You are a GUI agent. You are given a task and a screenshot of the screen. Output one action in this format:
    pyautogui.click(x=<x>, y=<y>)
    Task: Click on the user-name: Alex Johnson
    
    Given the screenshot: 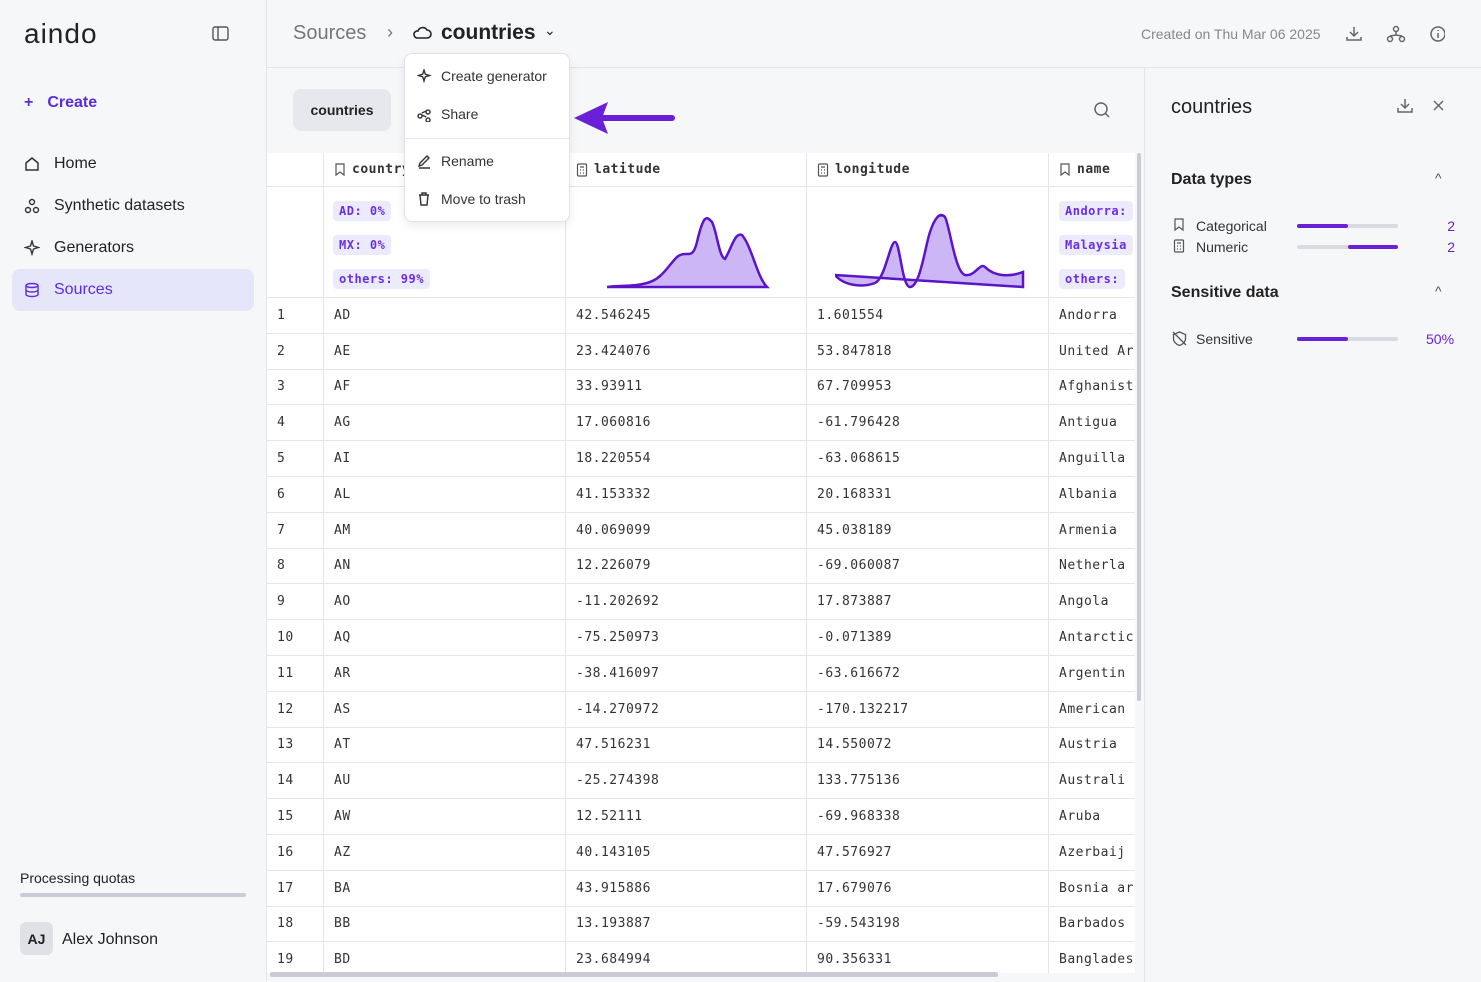 What is the action you would take?
    pyautogui.click(x=110, y=939)
    